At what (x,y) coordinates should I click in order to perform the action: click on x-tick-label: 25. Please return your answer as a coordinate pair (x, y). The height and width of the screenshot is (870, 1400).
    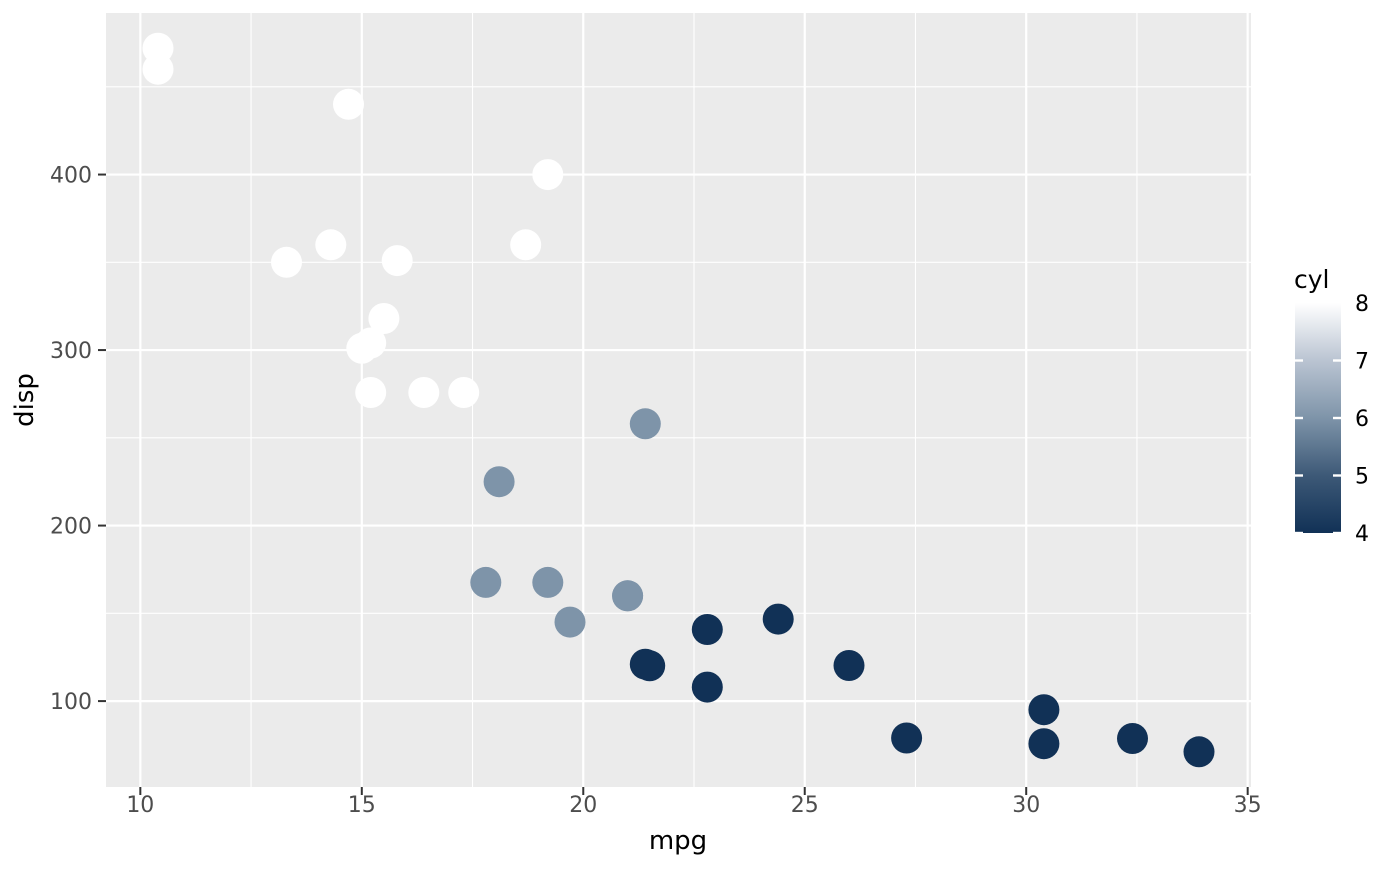
    Looking at the image, I should click on (805, 805).